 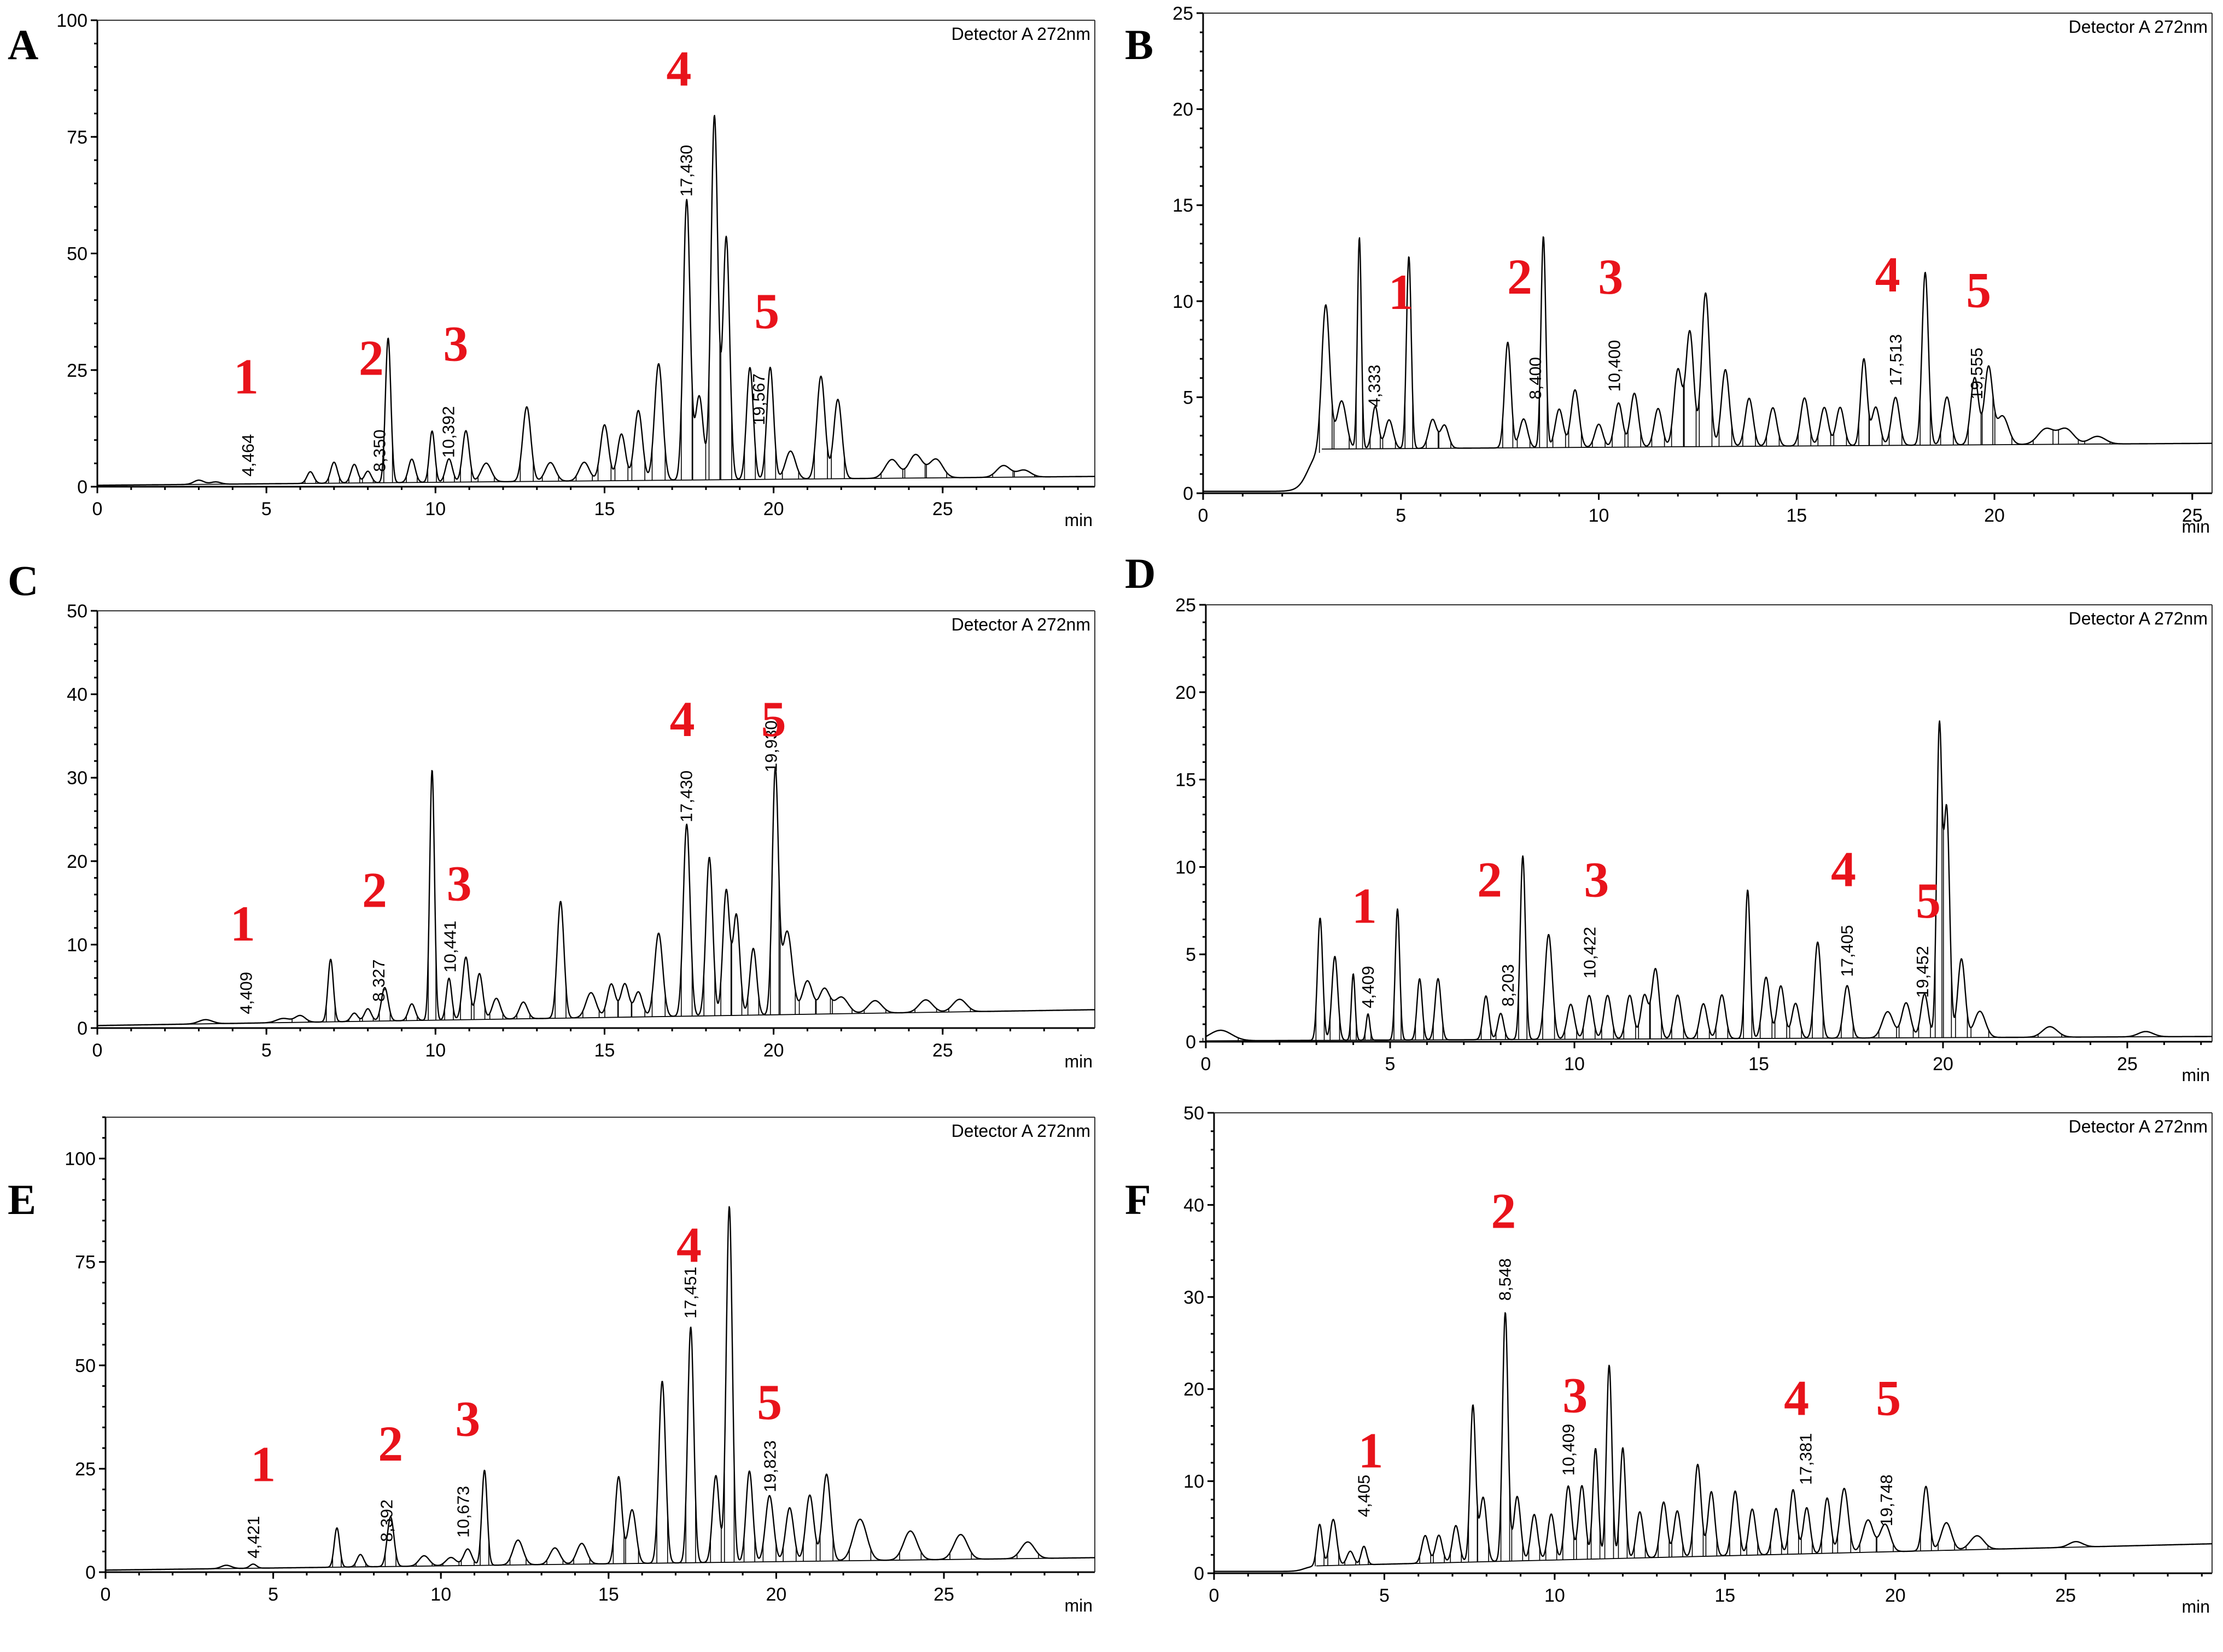 What do you see at coordinates (23, 580) in the screenshot?
I see `panel-letter: C` at bounding box center [23, 580].